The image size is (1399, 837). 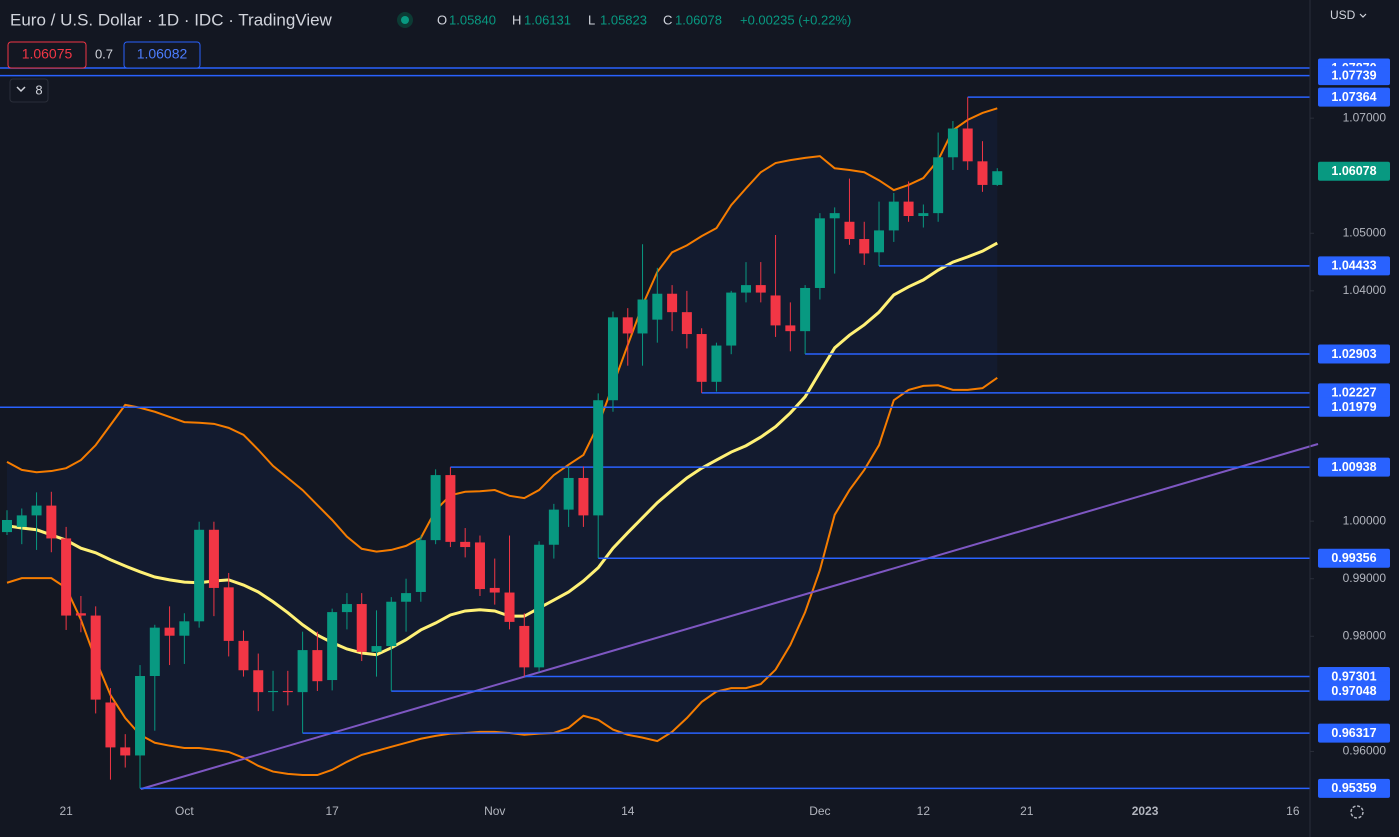 I want to click on level-label: 1.04433, so click(x=1353, y=266).